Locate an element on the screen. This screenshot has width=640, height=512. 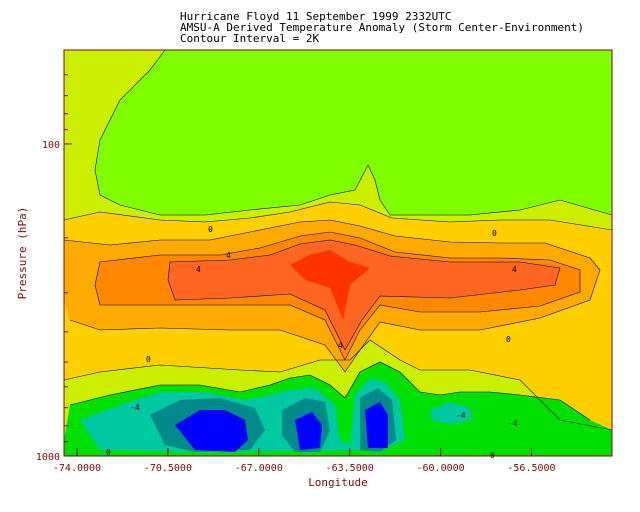
x-tick-label: -60.0000 is located at coordinates (441, 468).